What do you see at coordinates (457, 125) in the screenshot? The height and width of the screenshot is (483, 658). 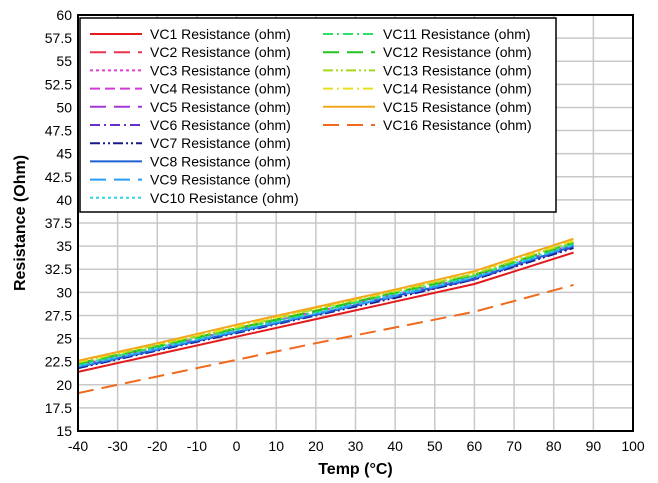 I see `legend-label-vc16: VC16 Resistance (ohm)` at bounding box center [457, 125].